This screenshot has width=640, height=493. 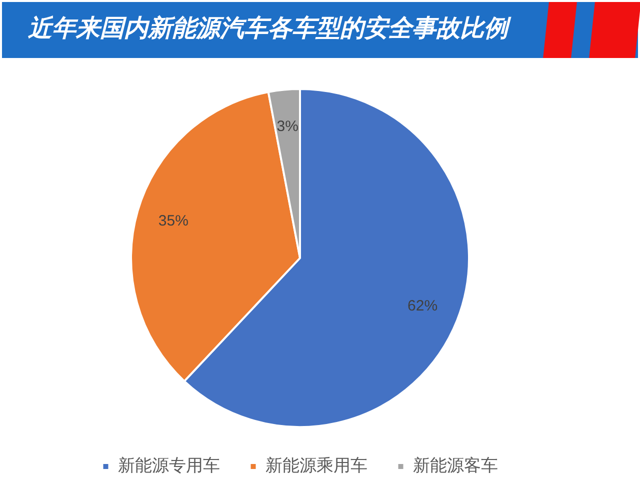 I want to click on legend-label: 新能源专用车, so click(x=169, y=466).